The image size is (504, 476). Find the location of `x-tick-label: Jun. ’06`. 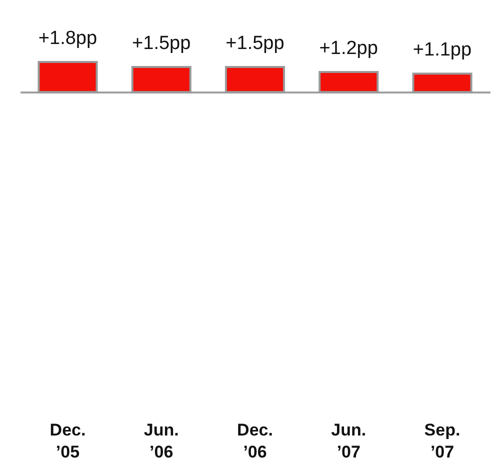

x-tick-label: Jun. ’06 is located at coordinates (161, 441).